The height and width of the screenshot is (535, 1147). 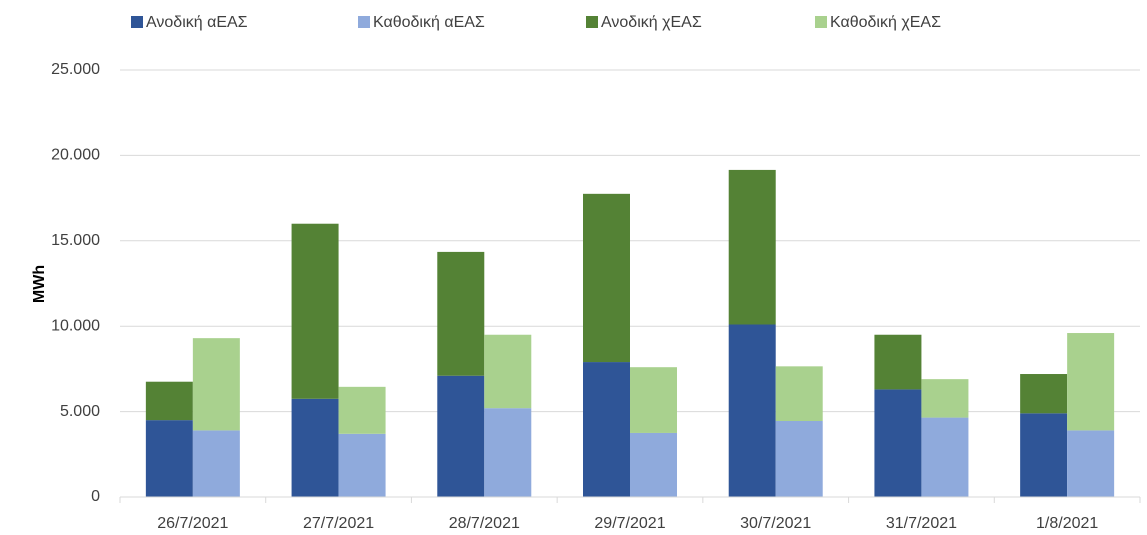 What do you see at coordinates (651, 22) in the screenshot?
I see `legend-label: Ανοδική χΕΑΣ` at bounding box center [651, 22].